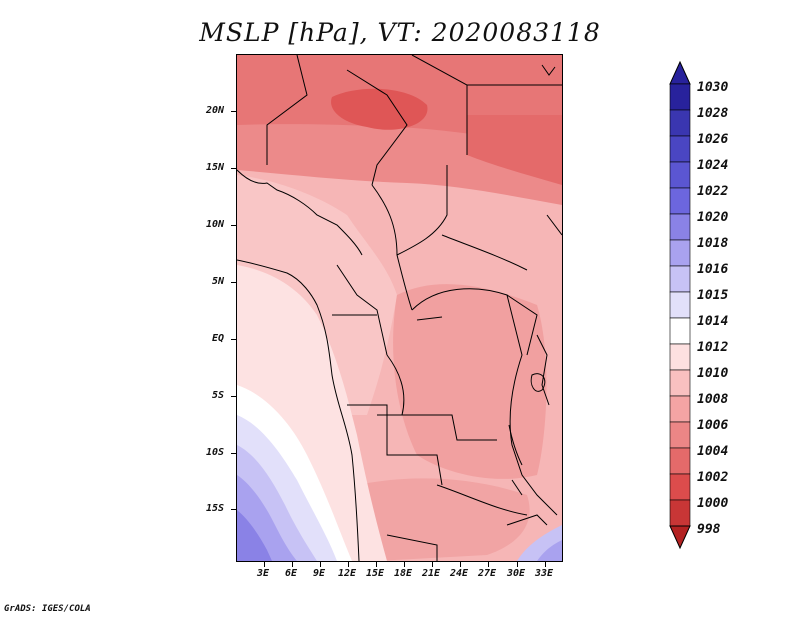 Image resolution: width=800 pixels, height=618 pixels. I want to click on lon-label-12e: 12E, so click(347, 573).